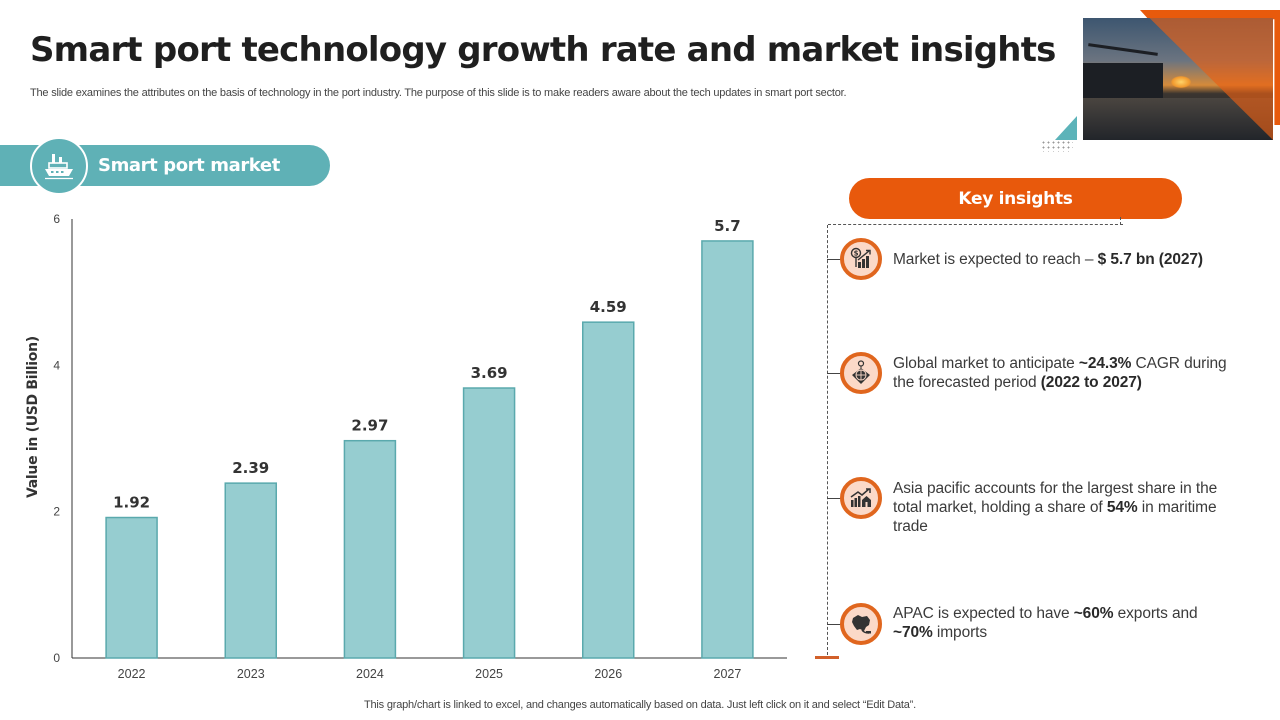  What do you see at coordinates (131, 503) in the screenshot?
I see `data-label: 1.92` at bounding box center [131, 503].